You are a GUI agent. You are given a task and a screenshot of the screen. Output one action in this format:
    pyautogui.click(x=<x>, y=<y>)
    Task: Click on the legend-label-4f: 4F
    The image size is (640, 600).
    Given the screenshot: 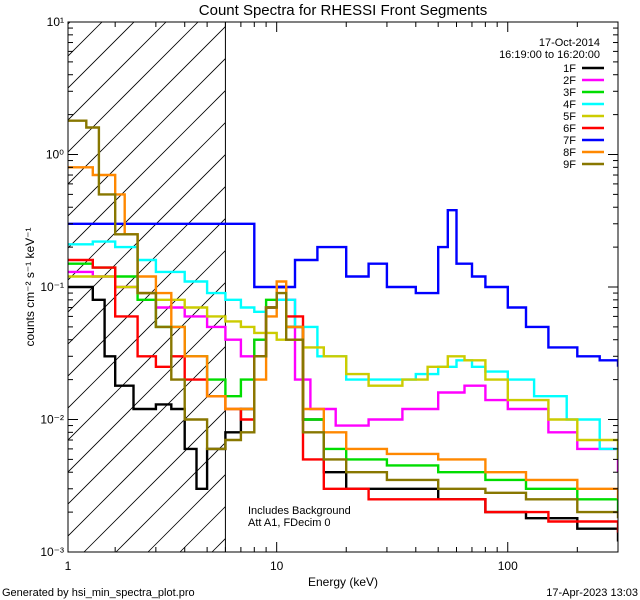 What is the action you would take?
    pyautogui.click(x=569, y=105)
    